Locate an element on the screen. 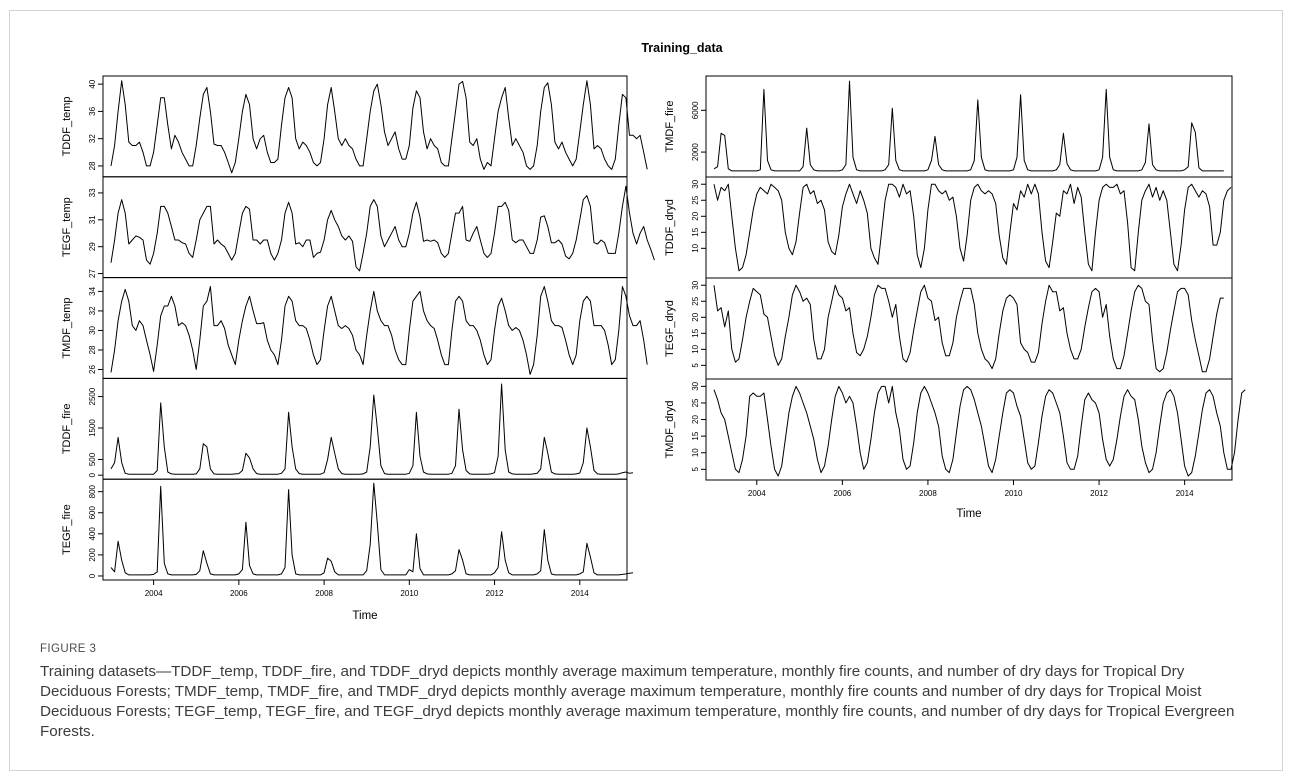 This screenshot has width=1293, height=781. y-tick-label: 27 is located at coordinates (92, 273).